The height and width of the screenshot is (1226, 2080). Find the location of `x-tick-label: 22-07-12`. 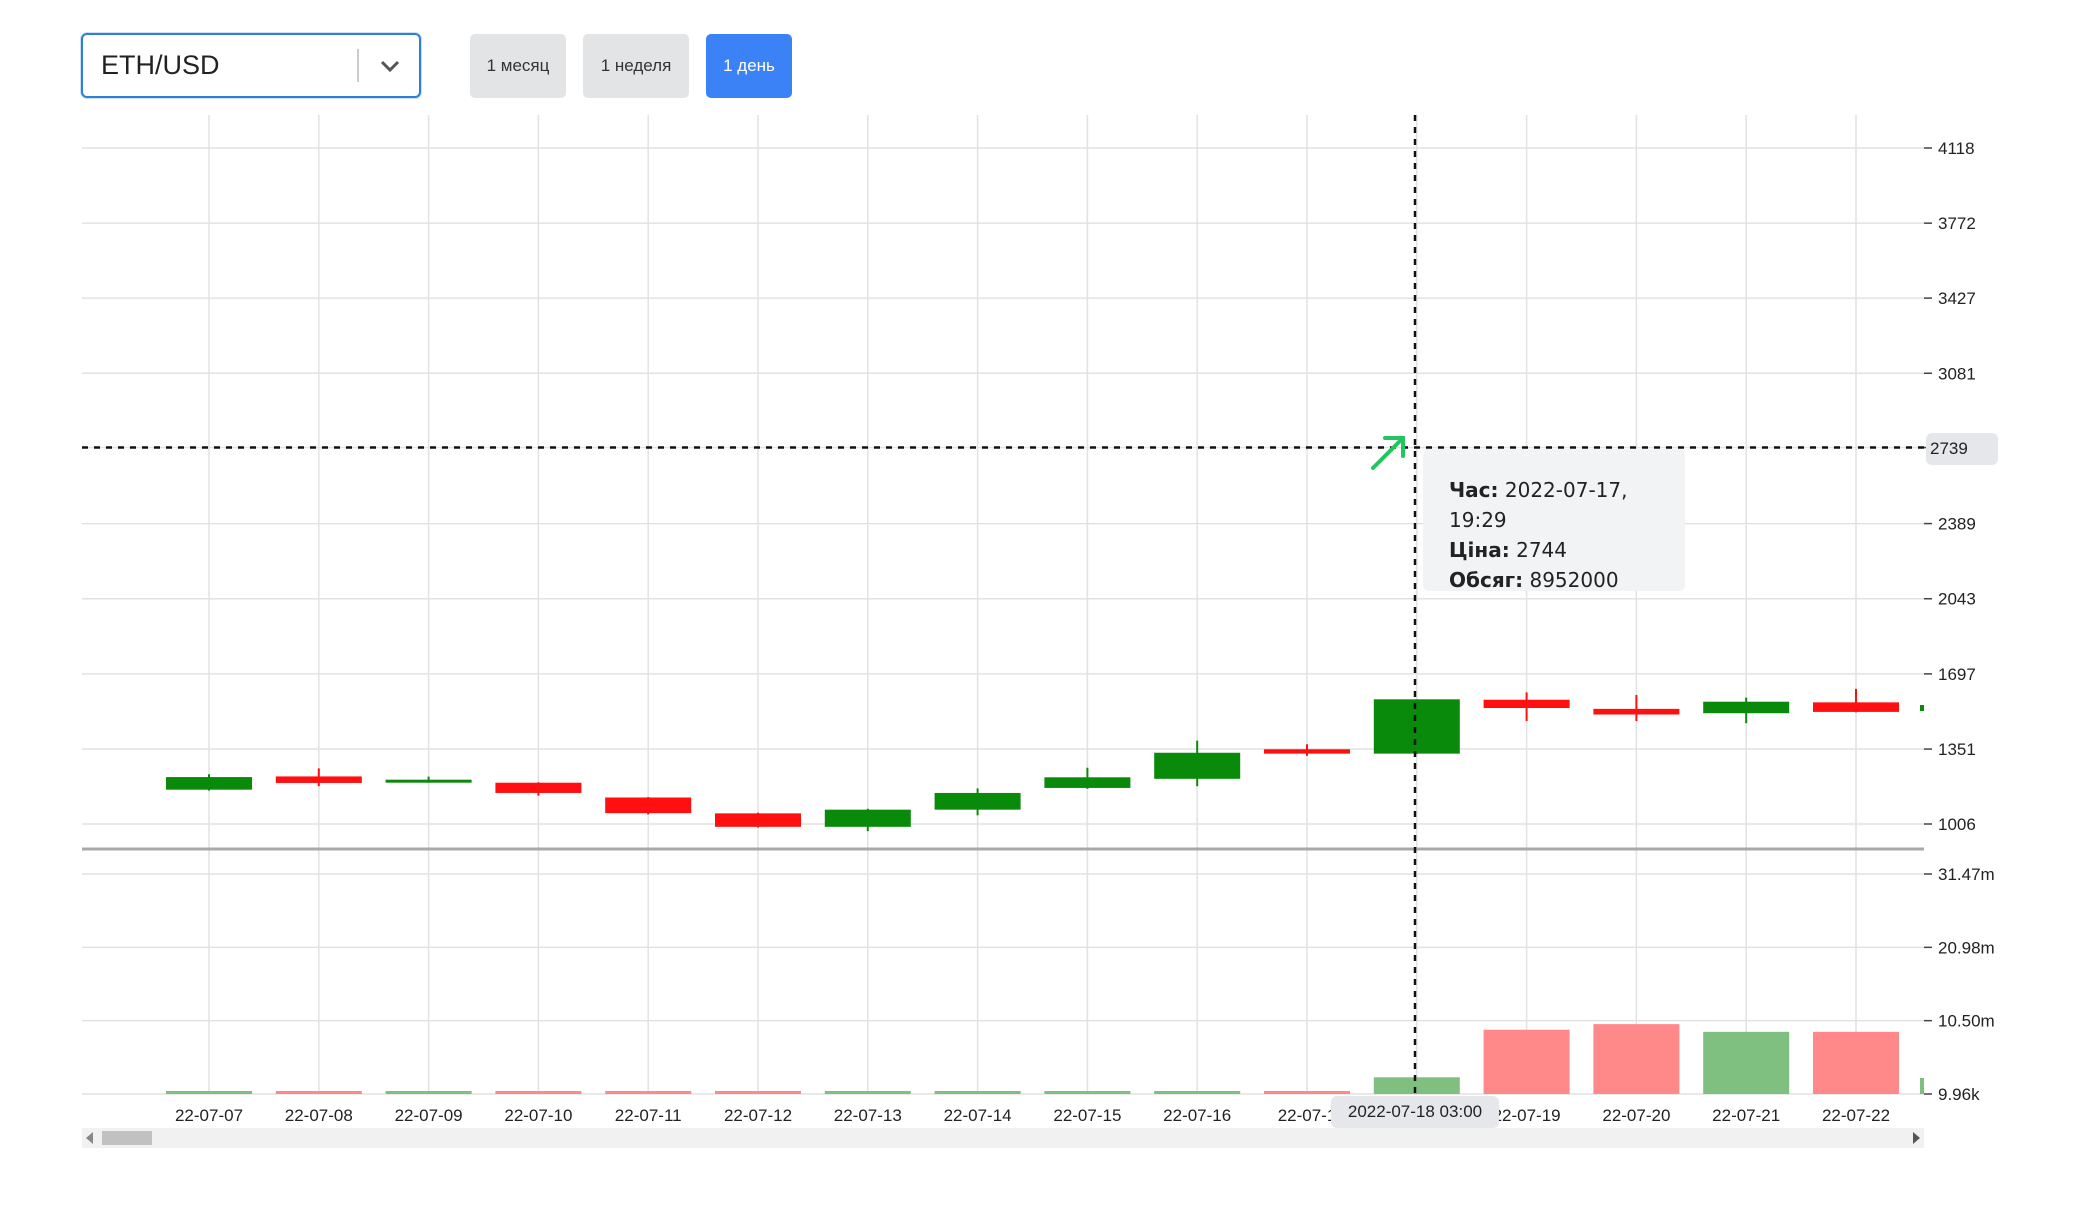

x-tick-label: 22-07-12 is located at coordinates (758, 1115).